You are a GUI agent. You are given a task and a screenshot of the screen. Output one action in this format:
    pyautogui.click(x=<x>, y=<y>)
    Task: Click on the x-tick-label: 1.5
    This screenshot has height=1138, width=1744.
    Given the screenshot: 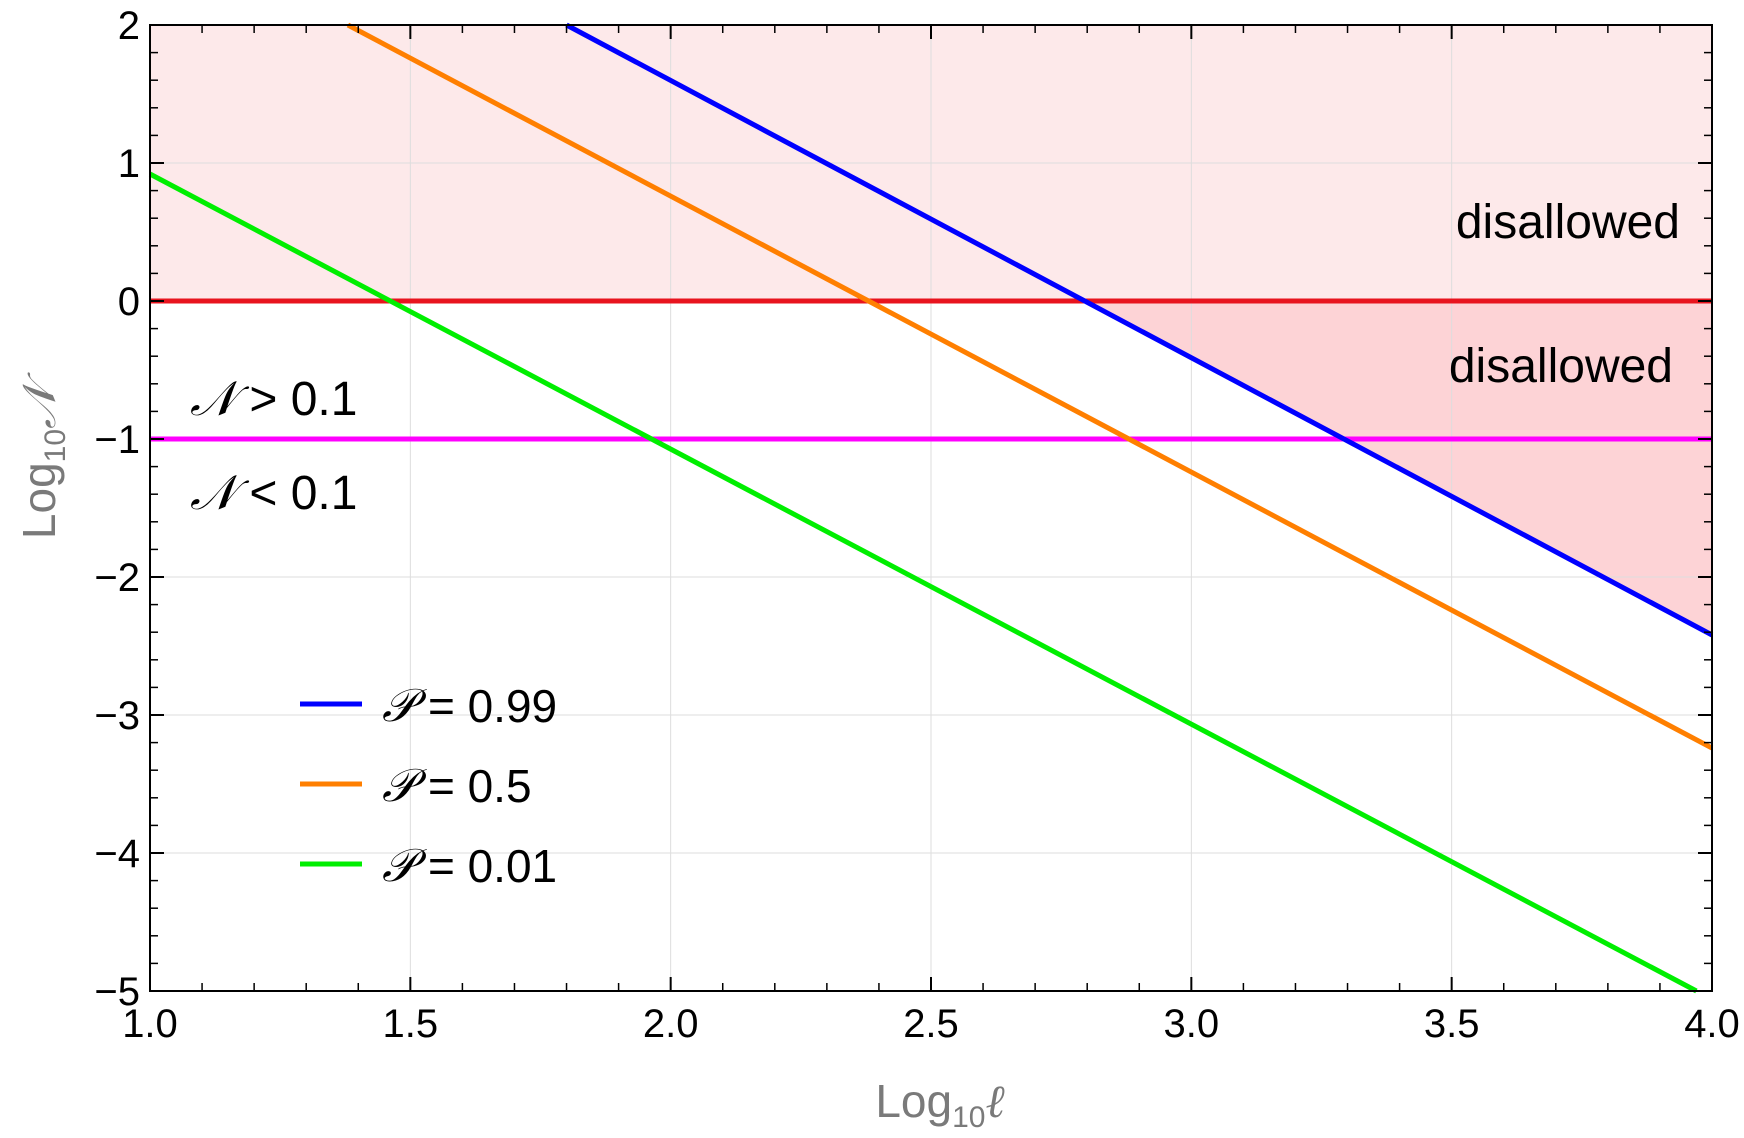 What is the action you would take?
    pyautogui.click(x=411, y=1024)
    